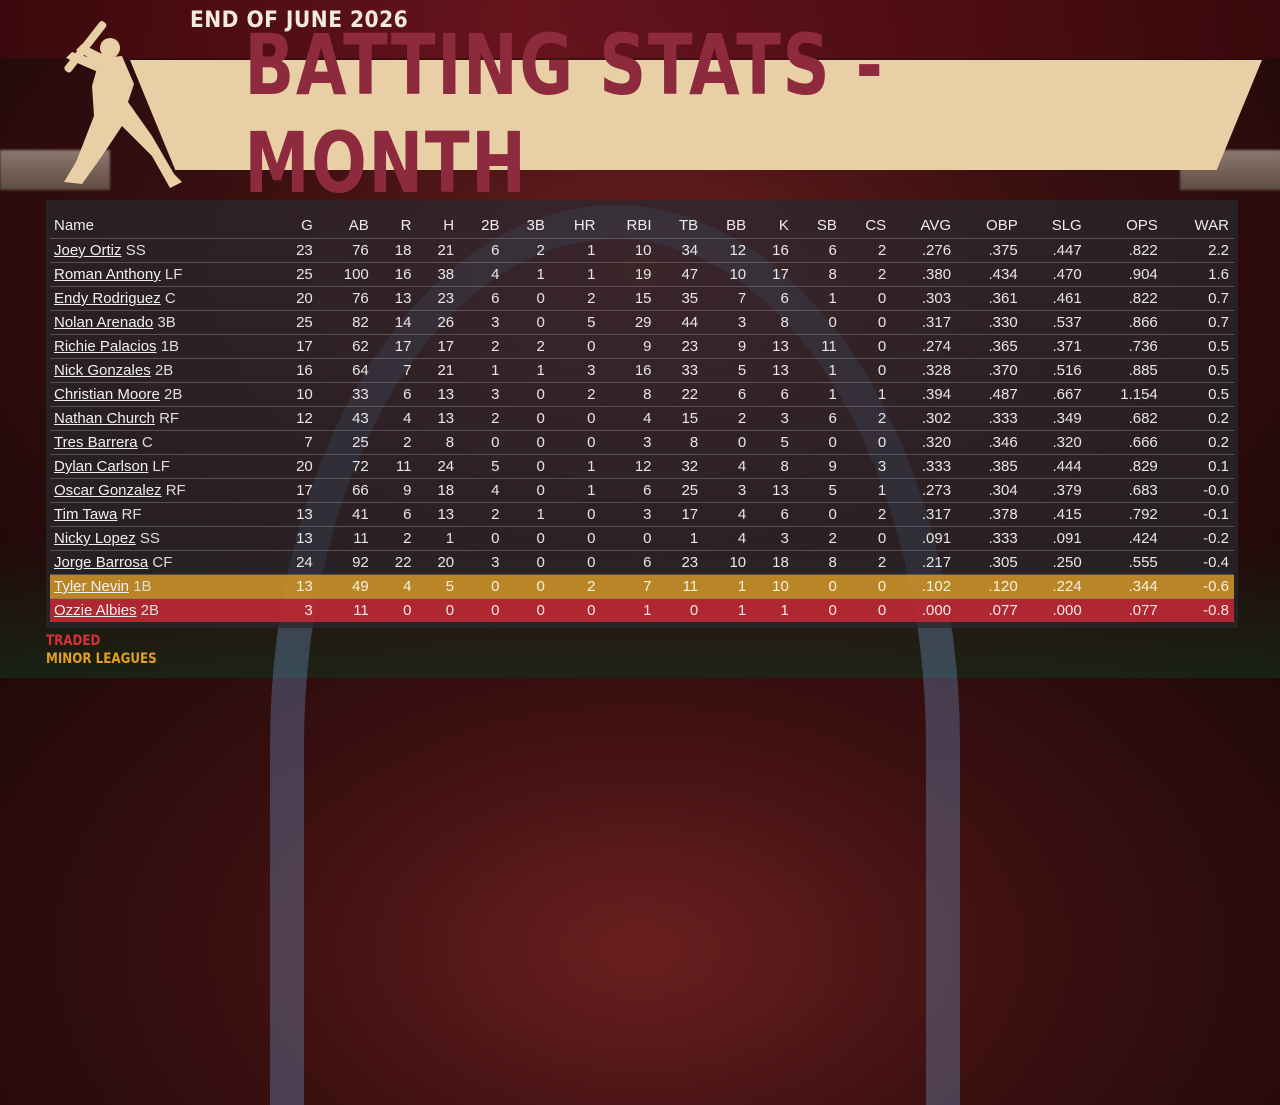  Describe the element at coordinates (161, 466) in the screenshot. I see `player-position: LF` at that location.